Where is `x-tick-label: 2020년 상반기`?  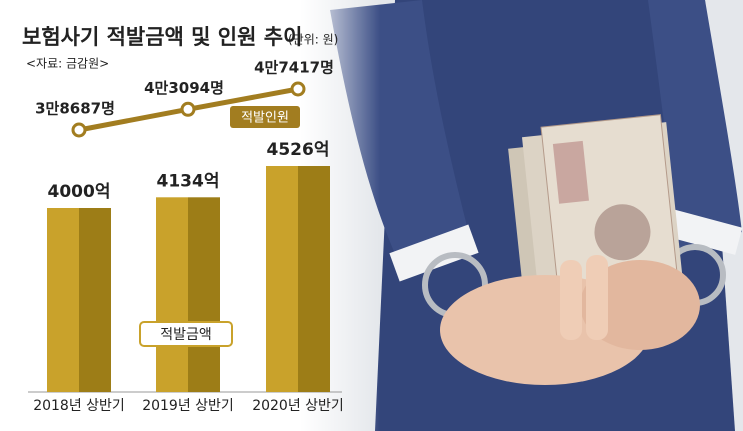
x-tick-label: 2020년 상반기 is located at coordinates (298, 406).